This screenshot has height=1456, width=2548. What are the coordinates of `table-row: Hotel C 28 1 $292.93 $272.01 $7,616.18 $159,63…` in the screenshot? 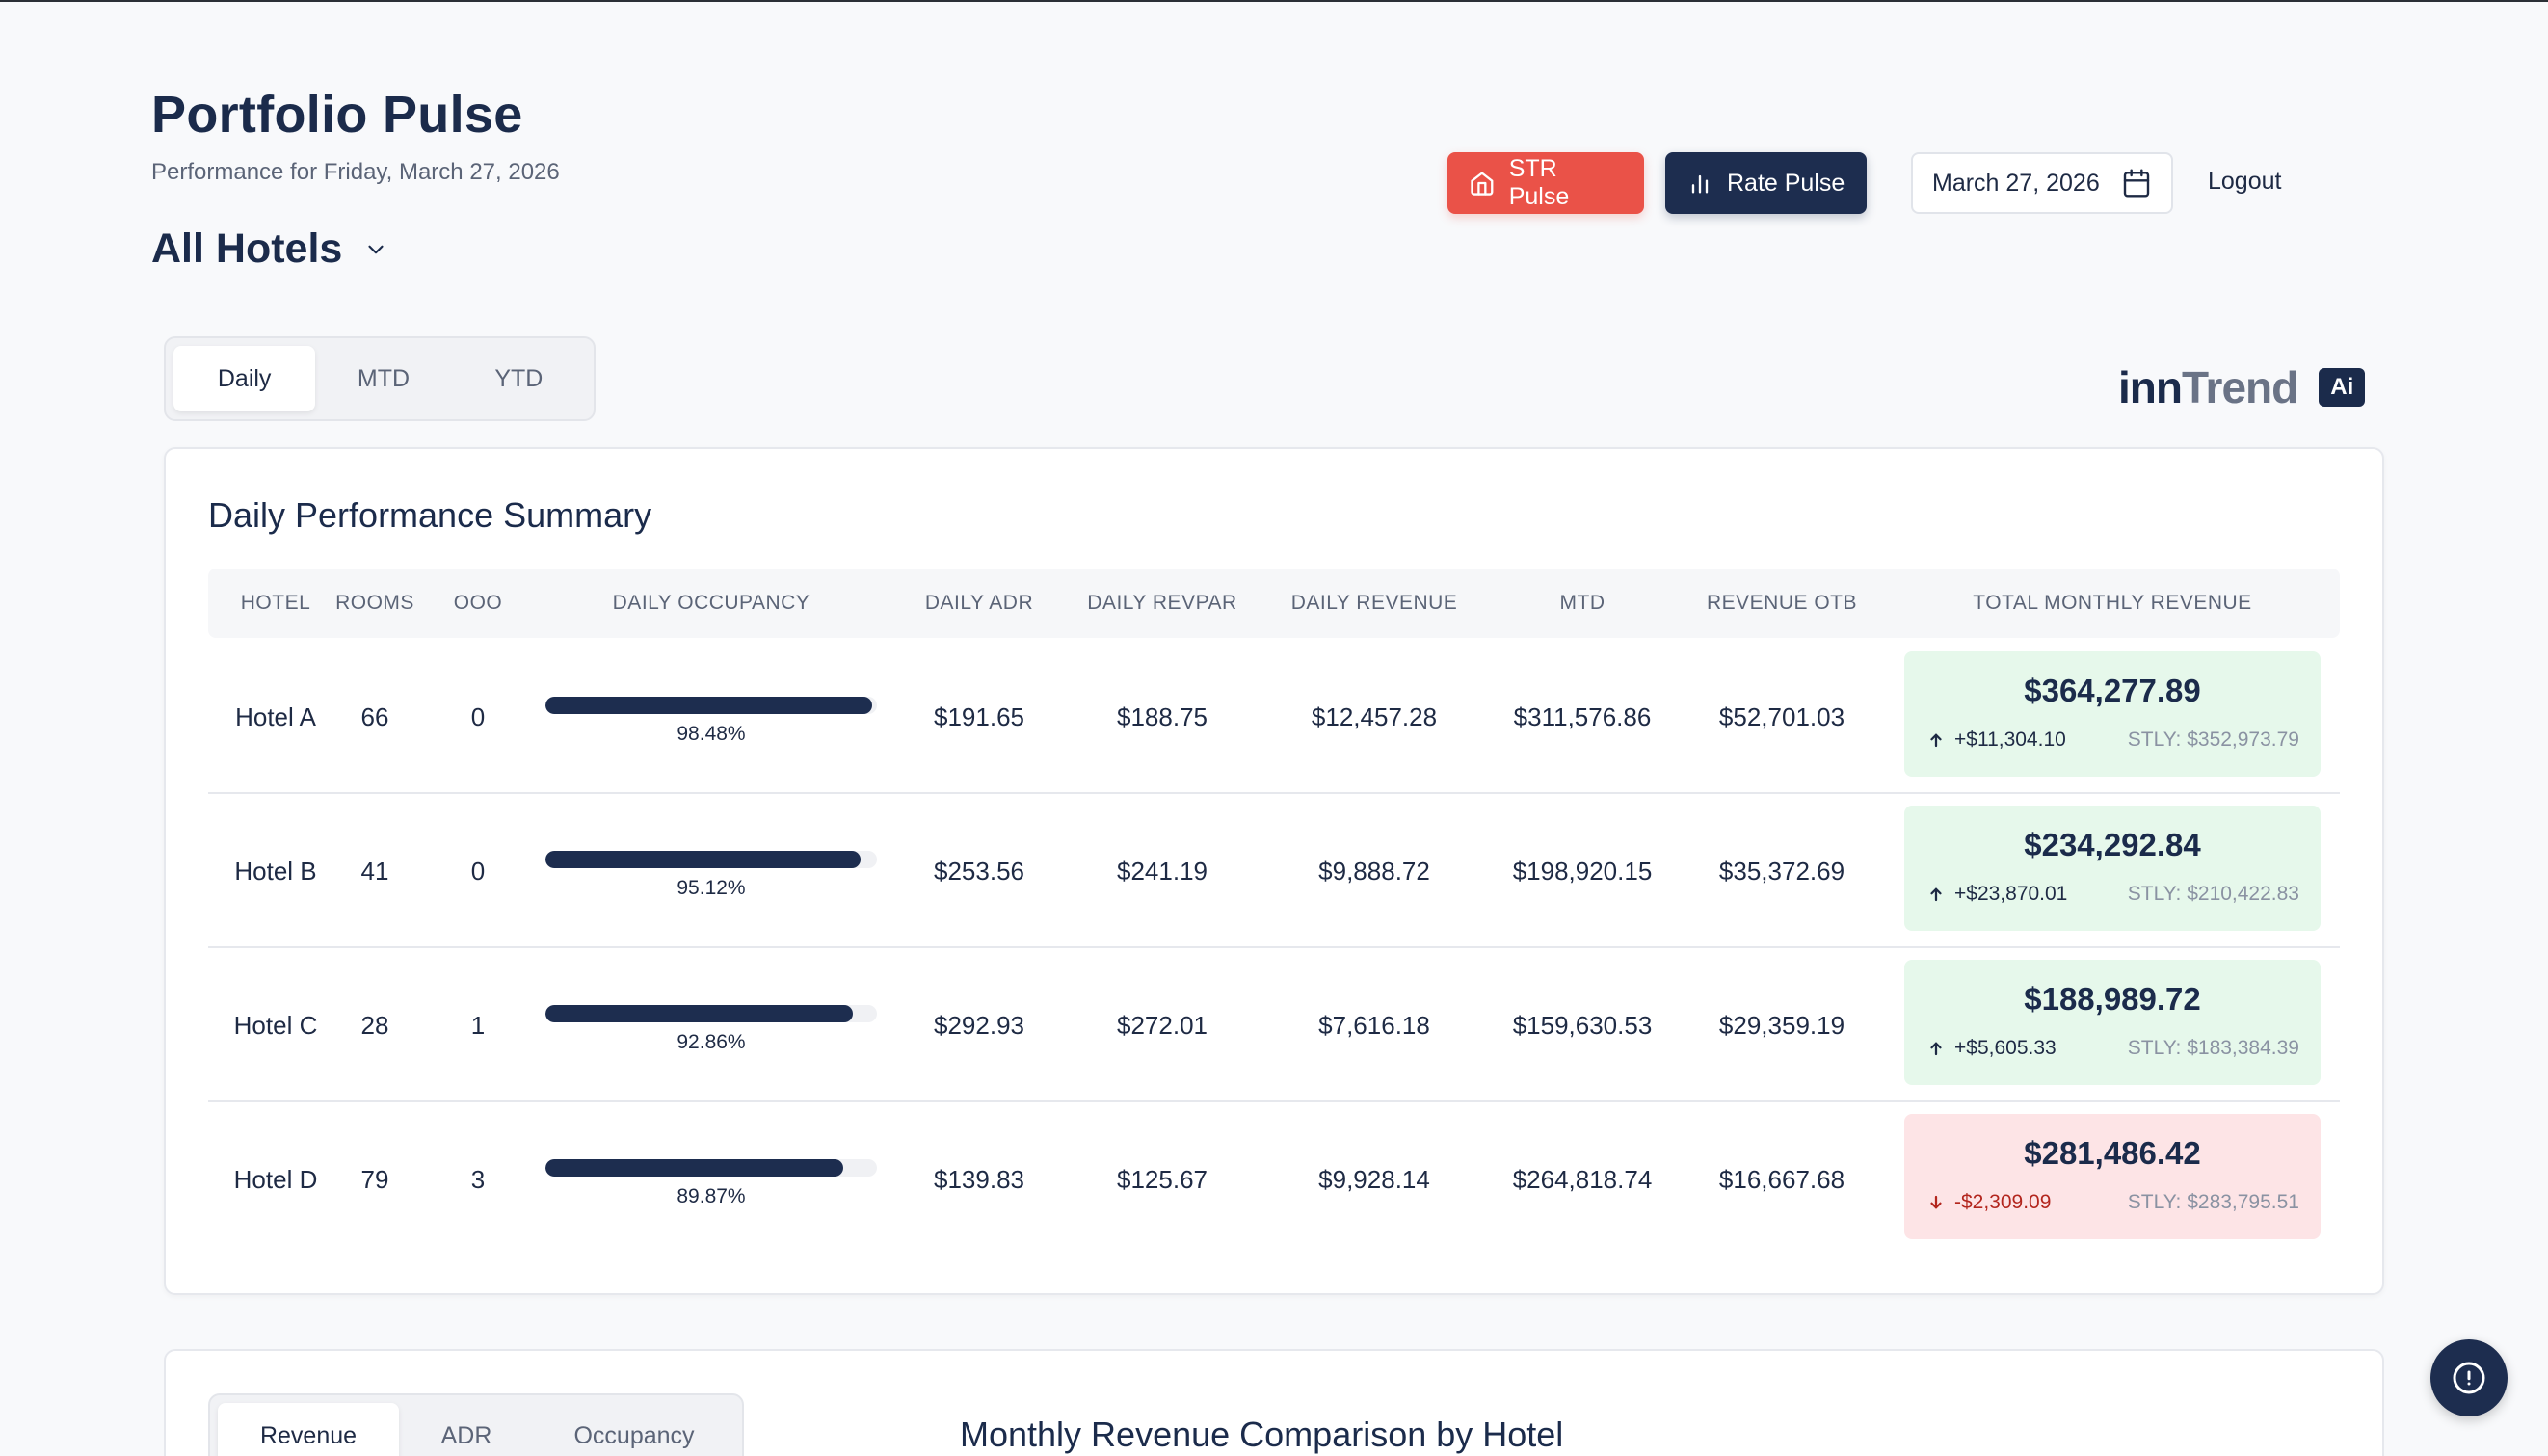 It's located at (1274, 1025).